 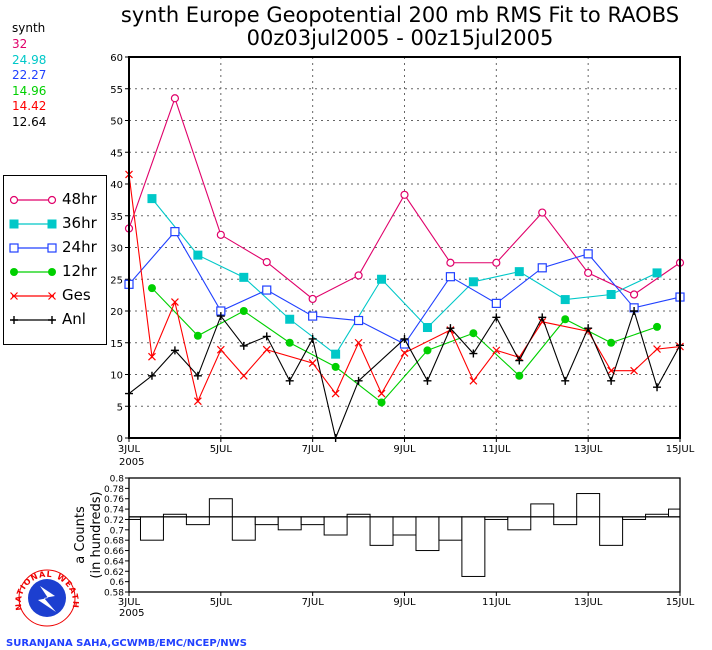 I want to click on y-tick-label: 0.68, so click(x=114, y=542).